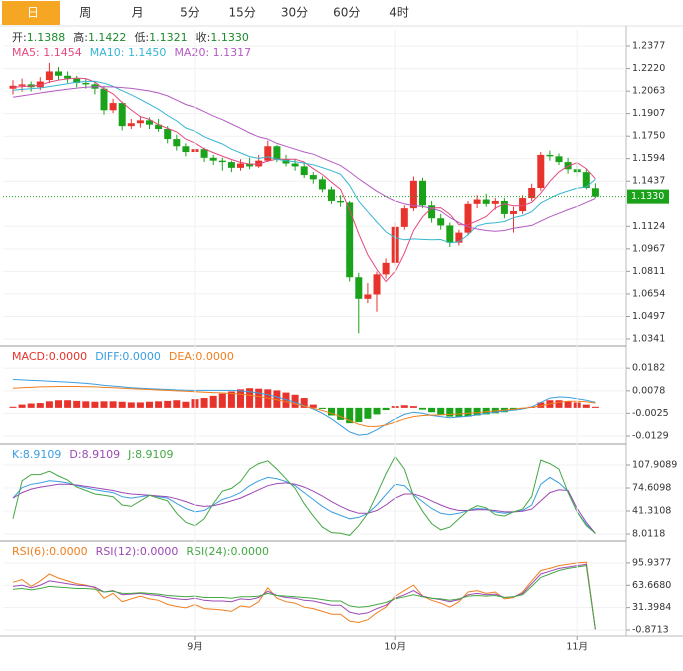 The width and height of the screenshot is (683, 671). I want to click on tab: 月, so click(138, 13).